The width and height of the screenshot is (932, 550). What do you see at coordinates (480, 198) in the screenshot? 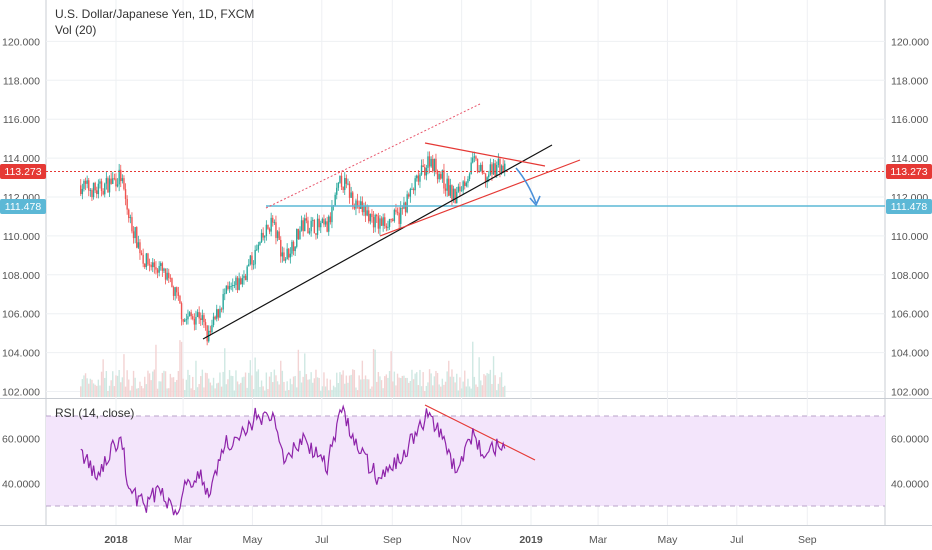
I see `triangle-lower-line` at bounding box center [480, 198].